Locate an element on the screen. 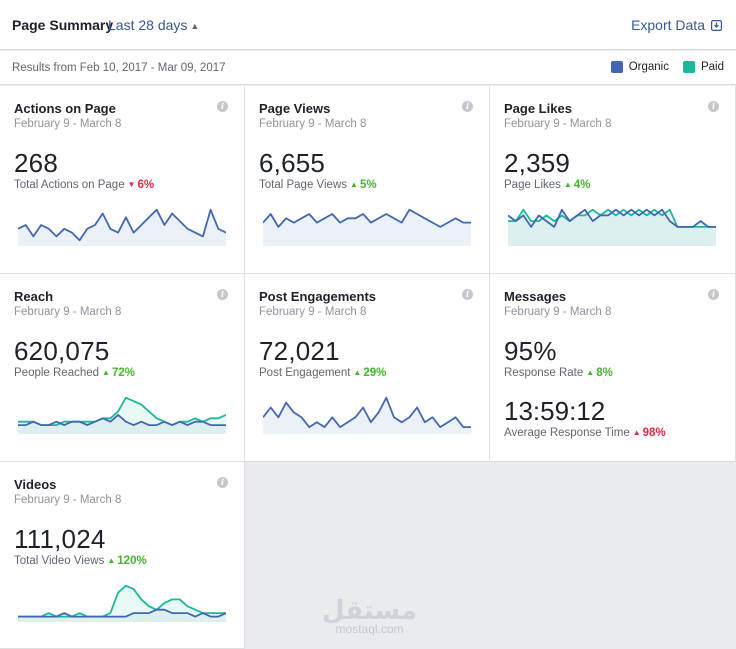 This screenshot has width=736, height=649. metric-value: 111,024 is located at coordinates (60, 539).